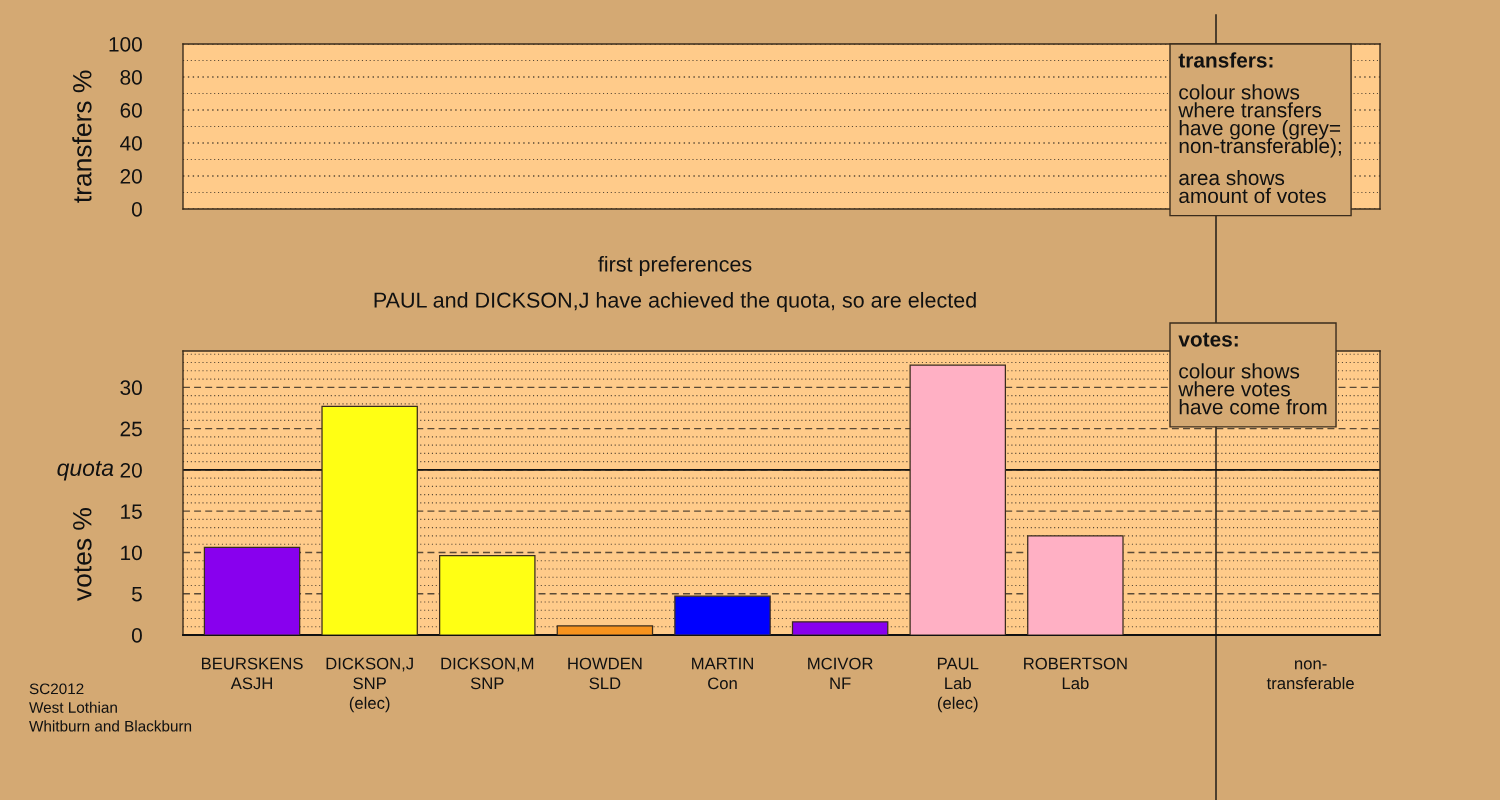  Describe the element at coordinates (1208, 339) in the screenshot. I see `text: votes:` at that location.